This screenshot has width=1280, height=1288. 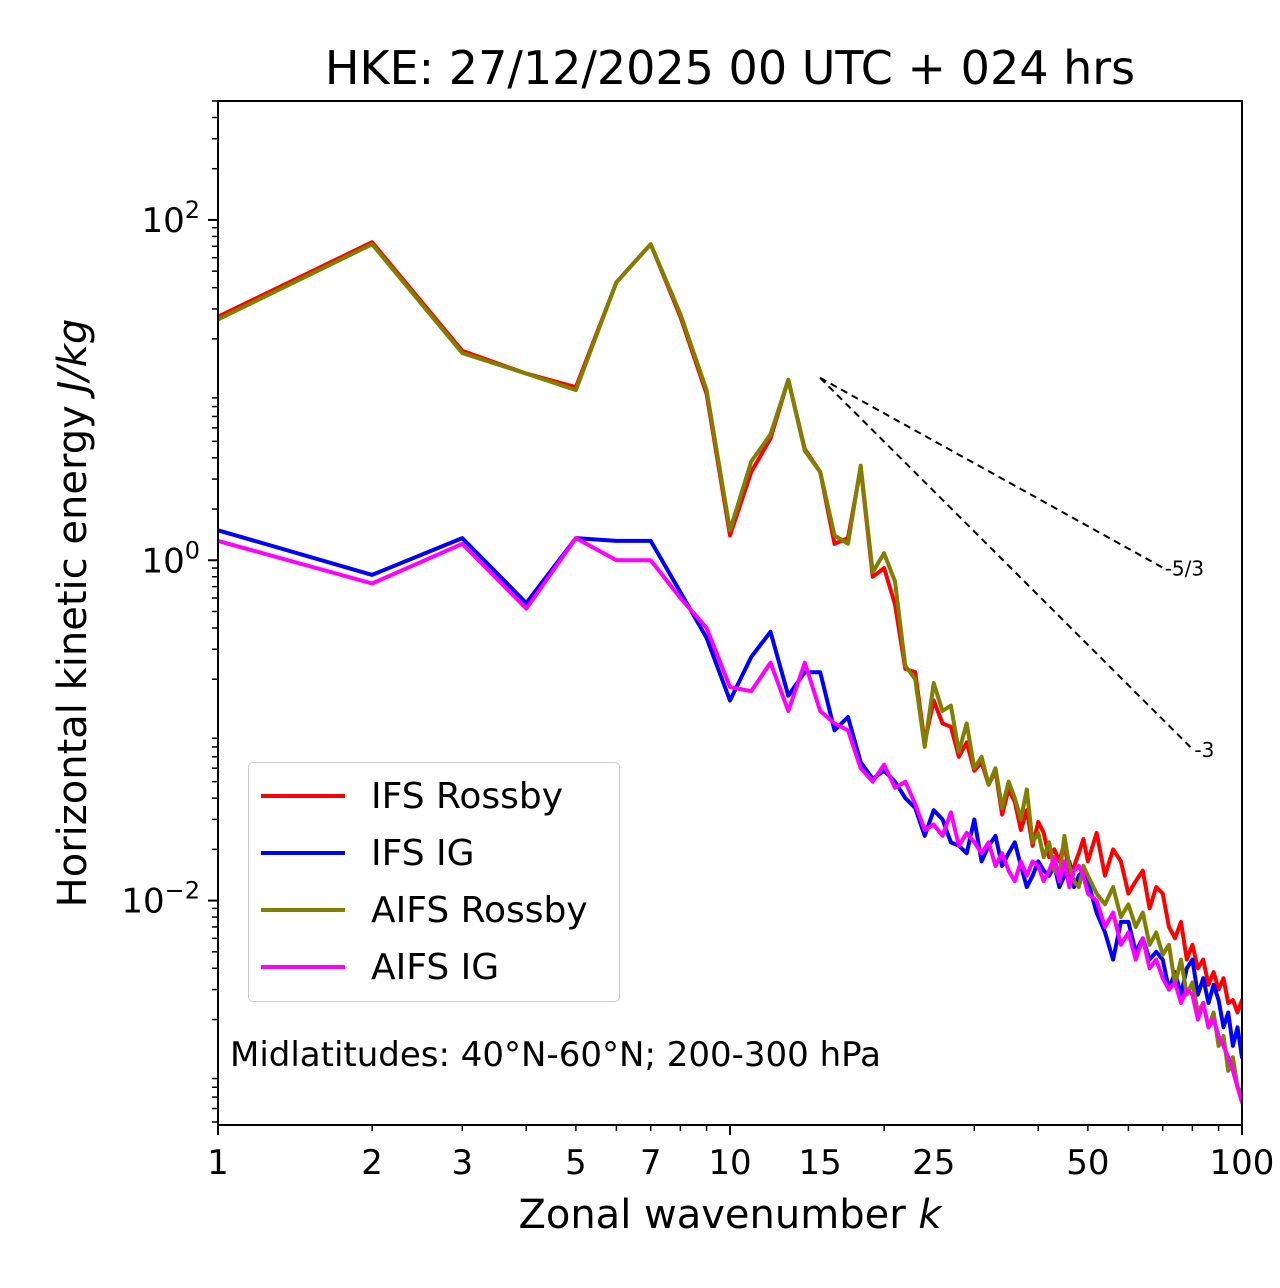 What do you see at coordinates (1190, 659) in the screenshot?
I see `reference-line-labels: -5/3 -3` at bounding box center [1190, 659].